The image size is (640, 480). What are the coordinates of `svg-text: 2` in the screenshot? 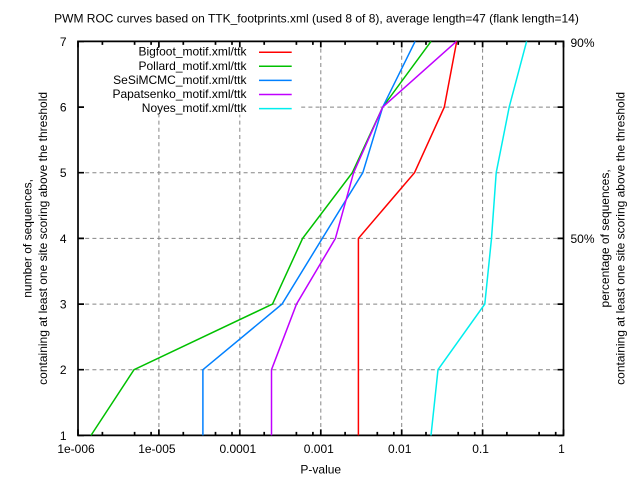 It's located at (63, 370).